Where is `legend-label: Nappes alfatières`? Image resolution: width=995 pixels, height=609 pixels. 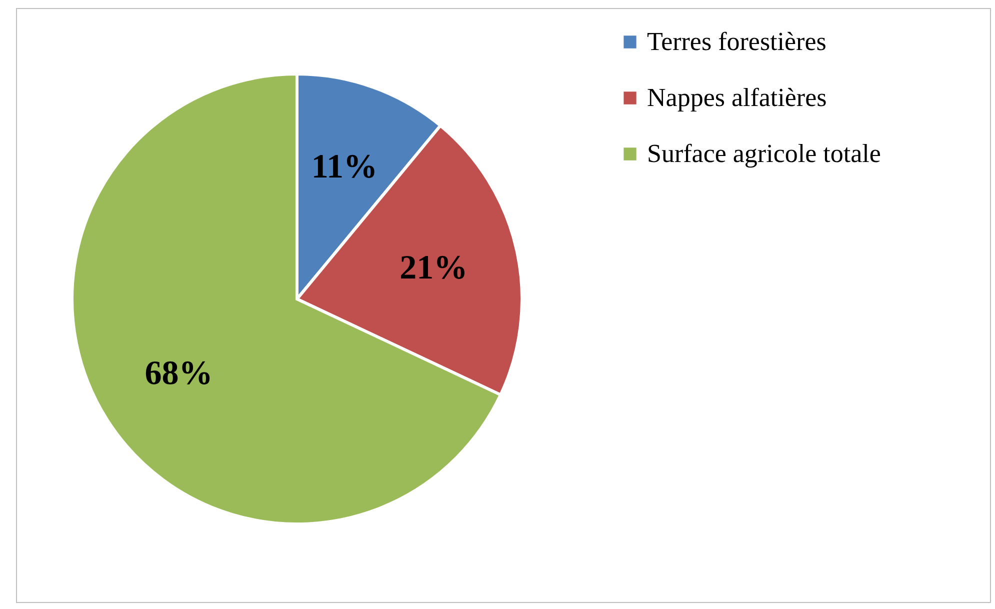 legend-label: Nappes alfatières is located at coordinates (737, 97).